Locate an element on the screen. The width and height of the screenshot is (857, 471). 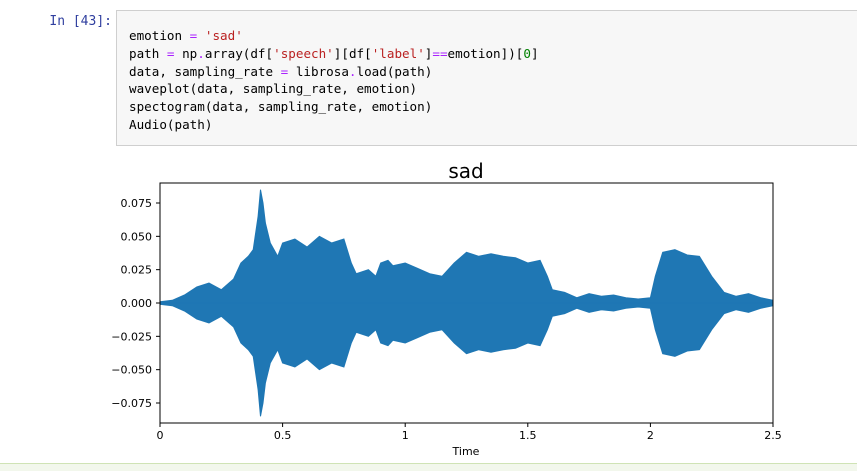
input-prompt: In [43]: is located at coordinates (80, 21).